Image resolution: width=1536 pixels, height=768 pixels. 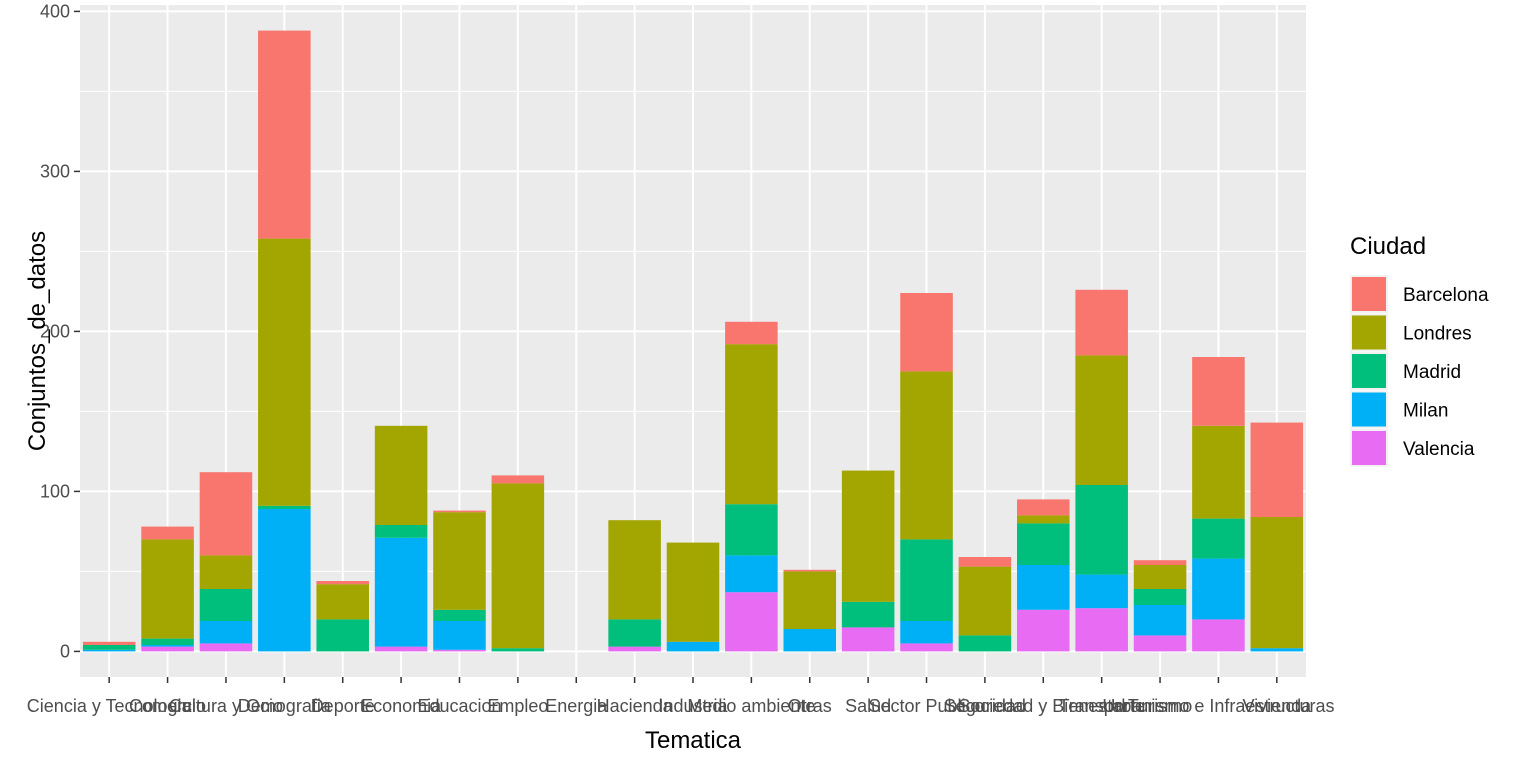 What do you see at coordinates (751, 706) in the screenshot?
I see `x-tick-label: Medio ambiente` at bounding box center [751, 706].